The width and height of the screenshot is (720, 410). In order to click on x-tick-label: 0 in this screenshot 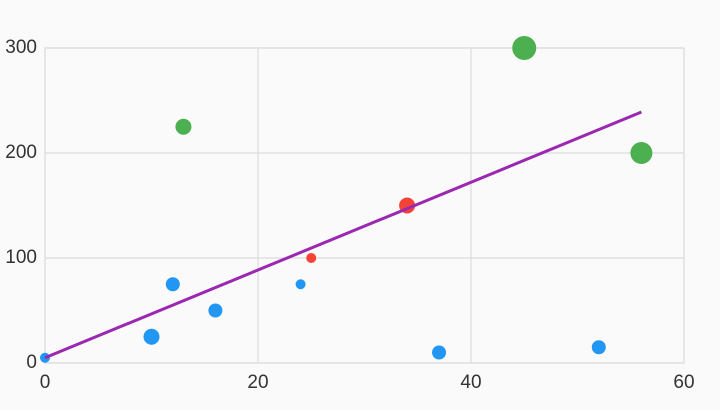, I will do `click(45, 382)`.